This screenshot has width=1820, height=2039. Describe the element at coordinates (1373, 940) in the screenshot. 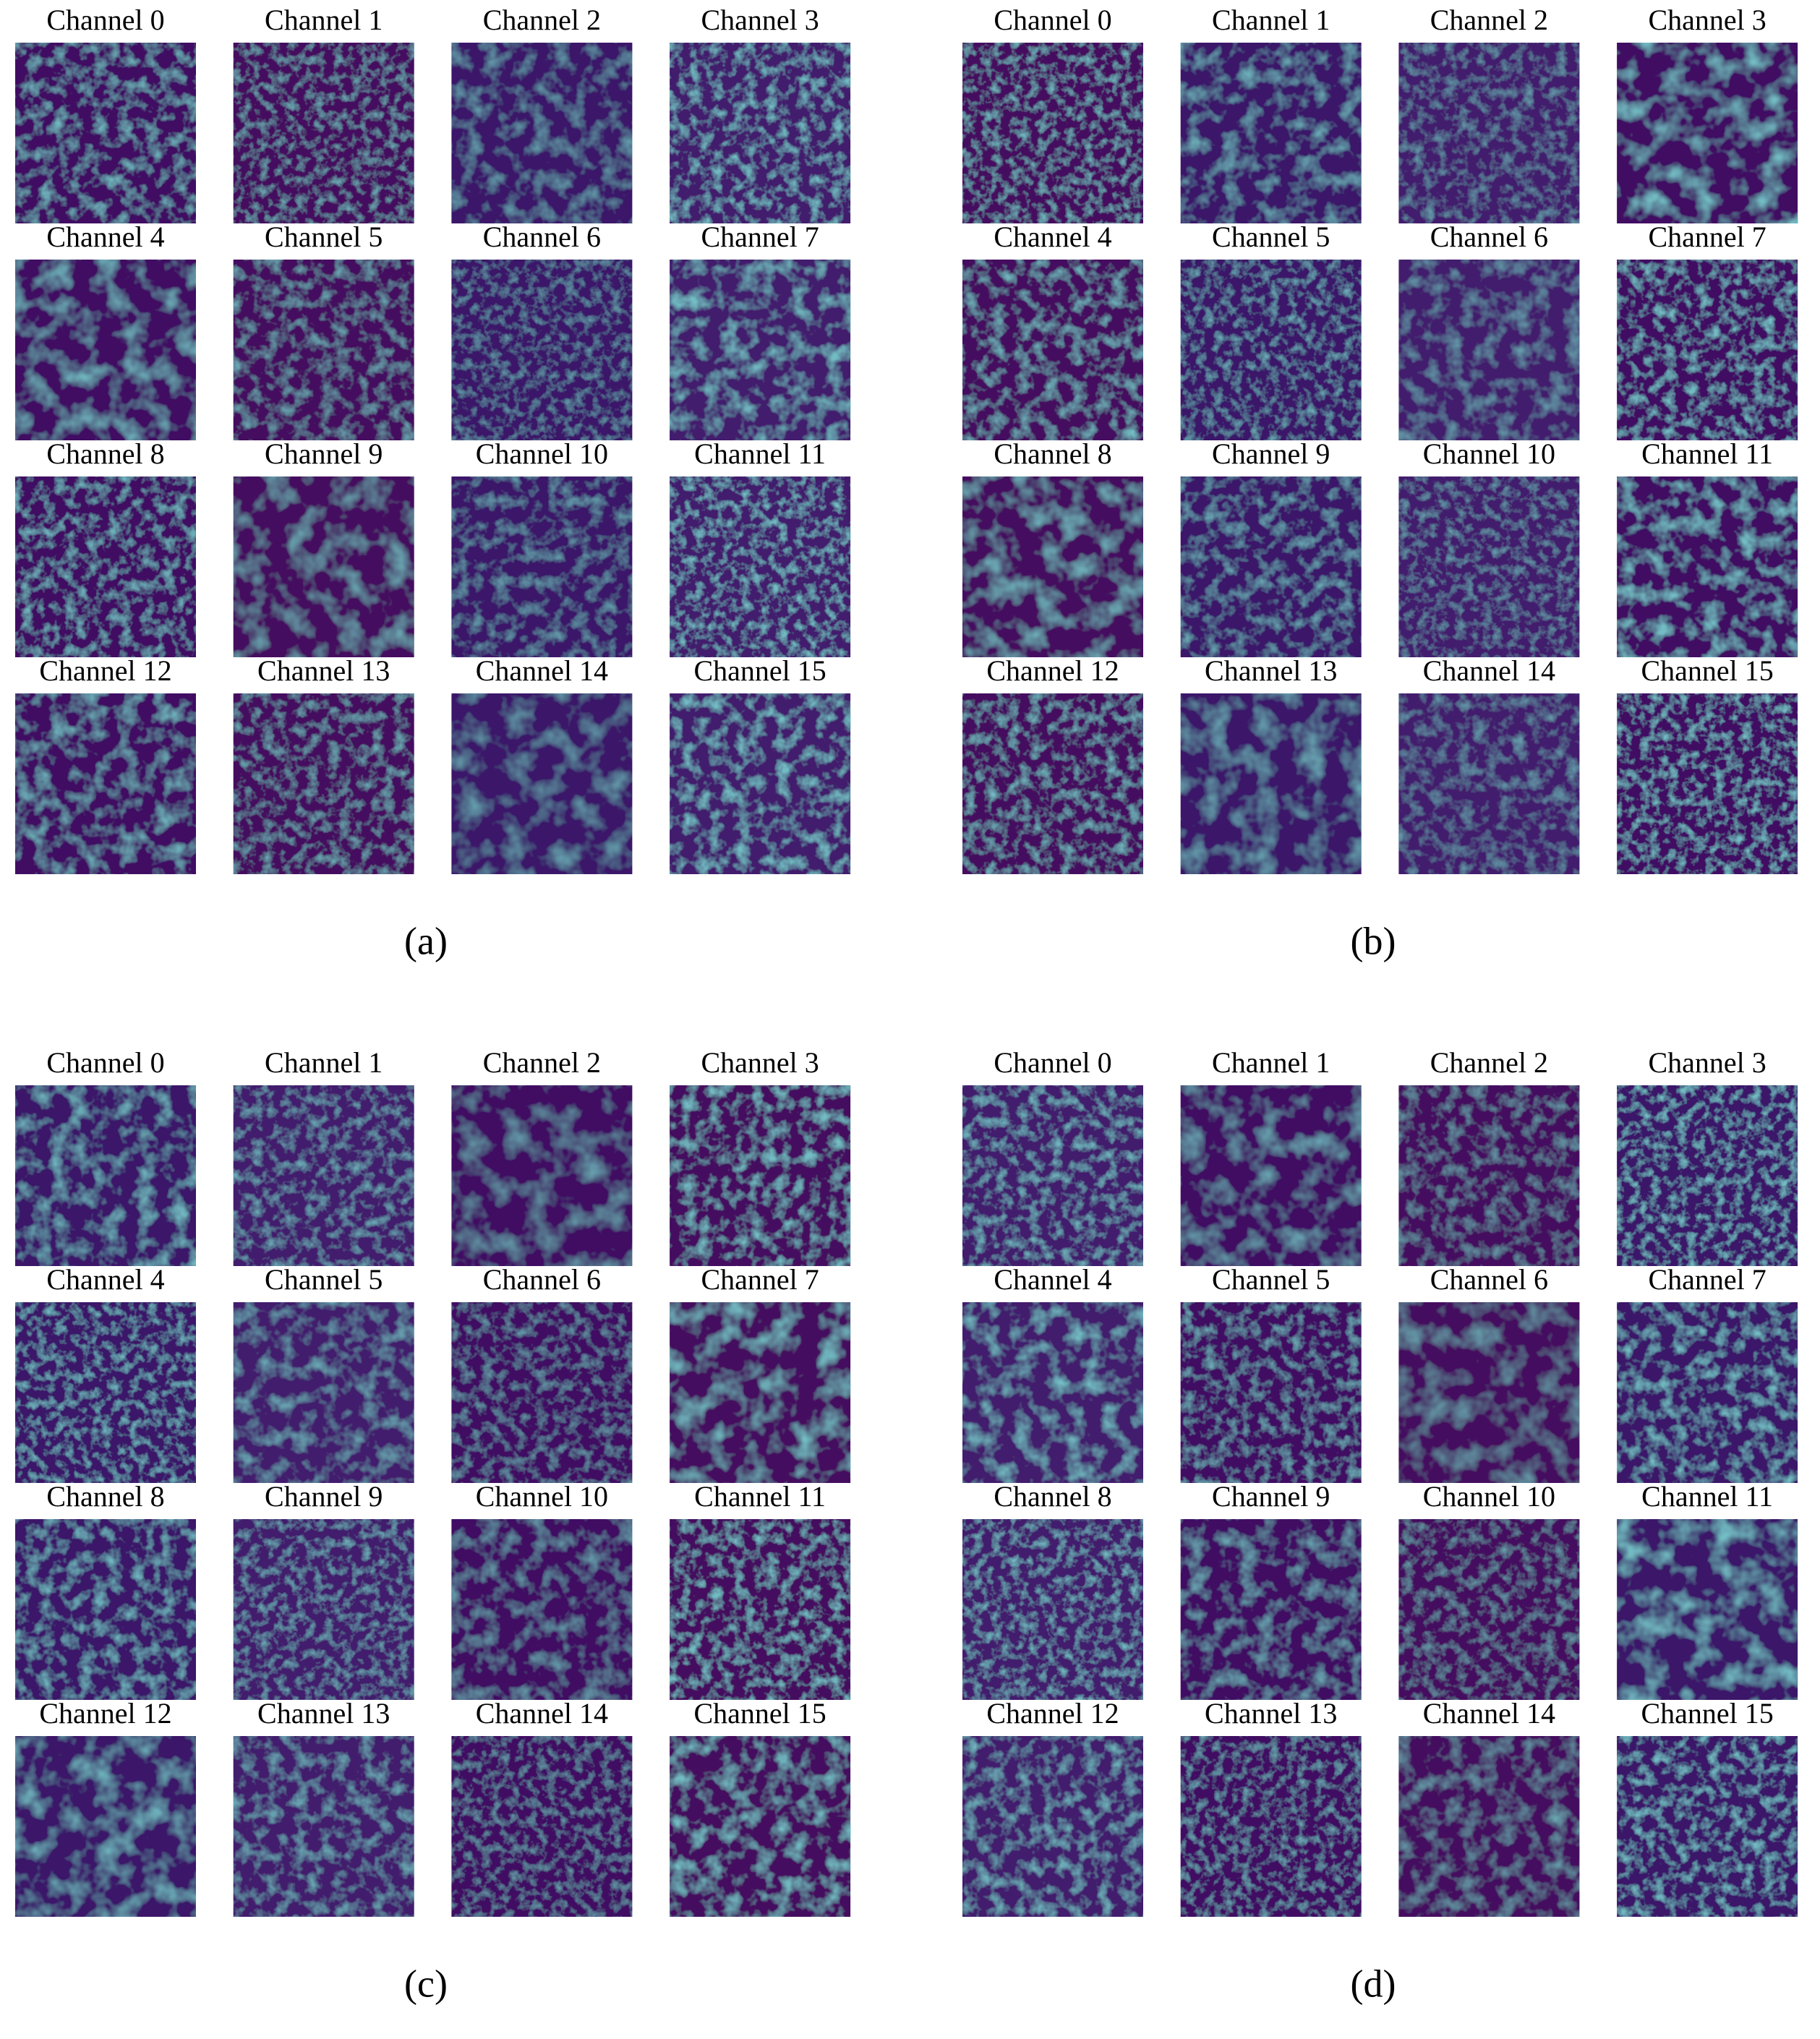

I see `panel-label: (b)` at that location.